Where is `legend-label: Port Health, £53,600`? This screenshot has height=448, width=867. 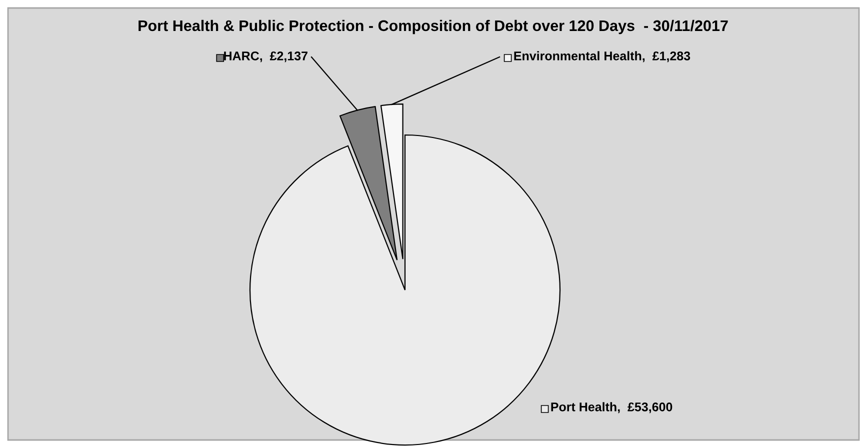 legend-label: Port Health, £53,600 is located at coordinates (611, 408).